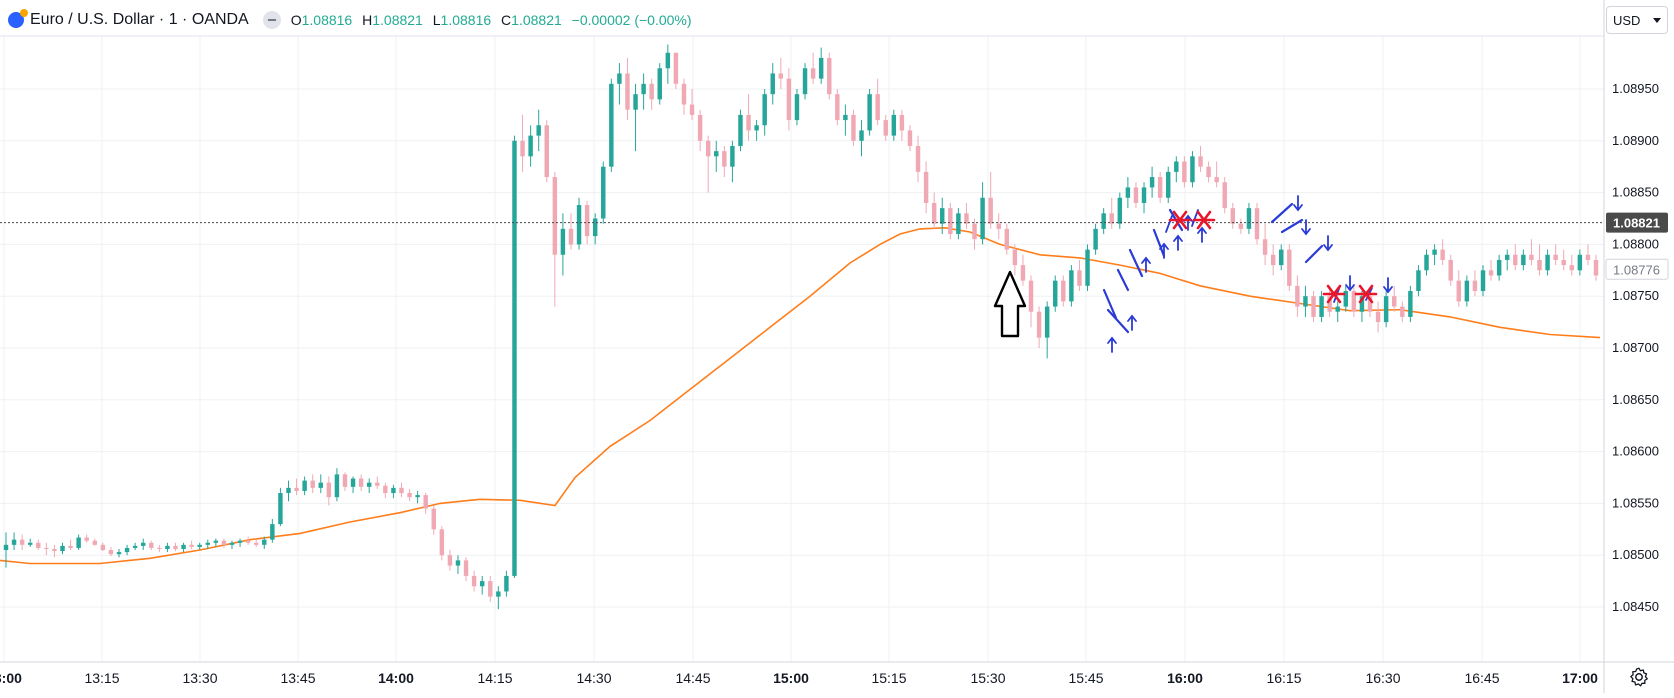  What do you see at coordinates (1639, 677) in the screenshot?
I see `gear-icon` at bounding box center [1639, 677].